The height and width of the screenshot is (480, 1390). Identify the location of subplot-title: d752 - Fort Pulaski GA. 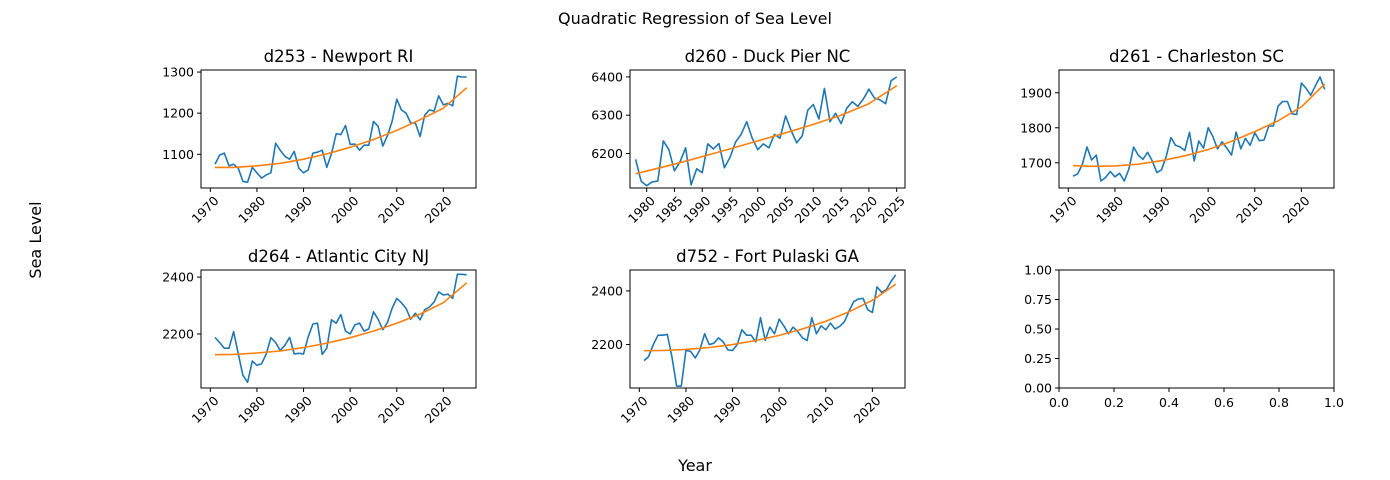
(767, 256).